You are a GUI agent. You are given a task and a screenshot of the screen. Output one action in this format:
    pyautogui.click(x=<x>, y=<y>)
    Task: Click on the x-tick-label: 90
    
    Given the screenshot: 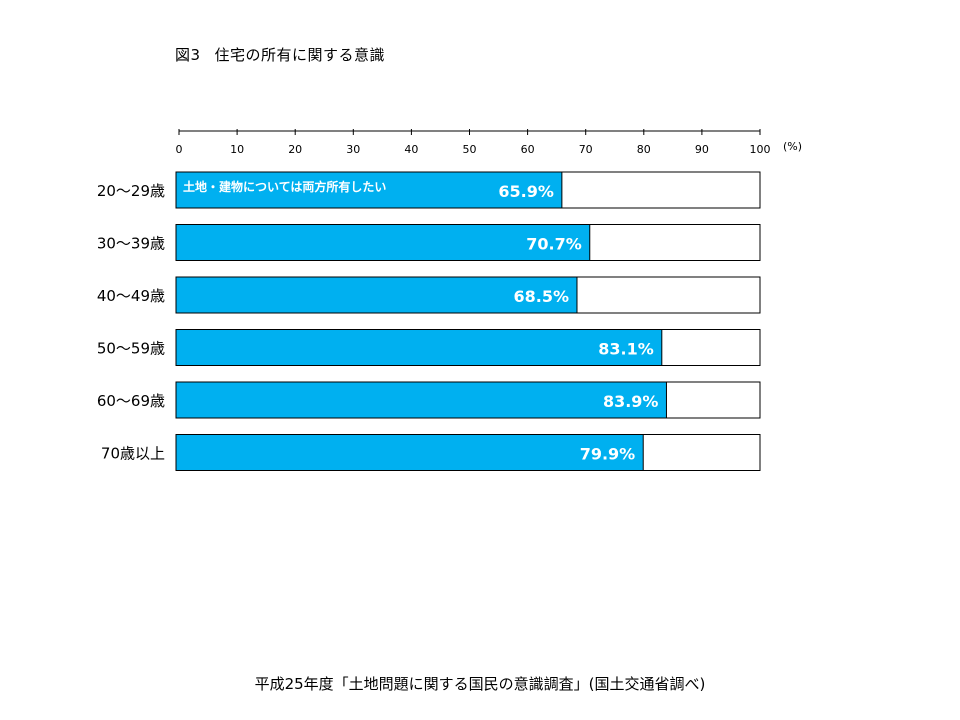 What is the action you would take?
    pyautogui.click(x=702, y=149)
    